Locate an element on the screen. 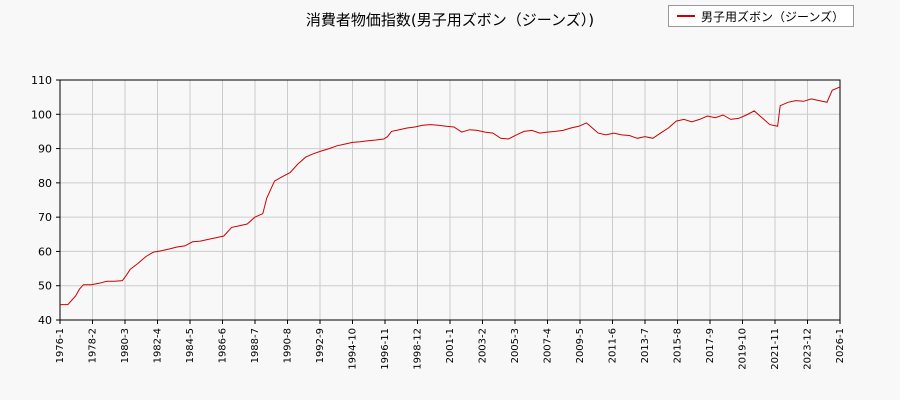 This screenshot has height=400, width=900. x-tick-label: 2015-8 is located at coordinates (678, 345).